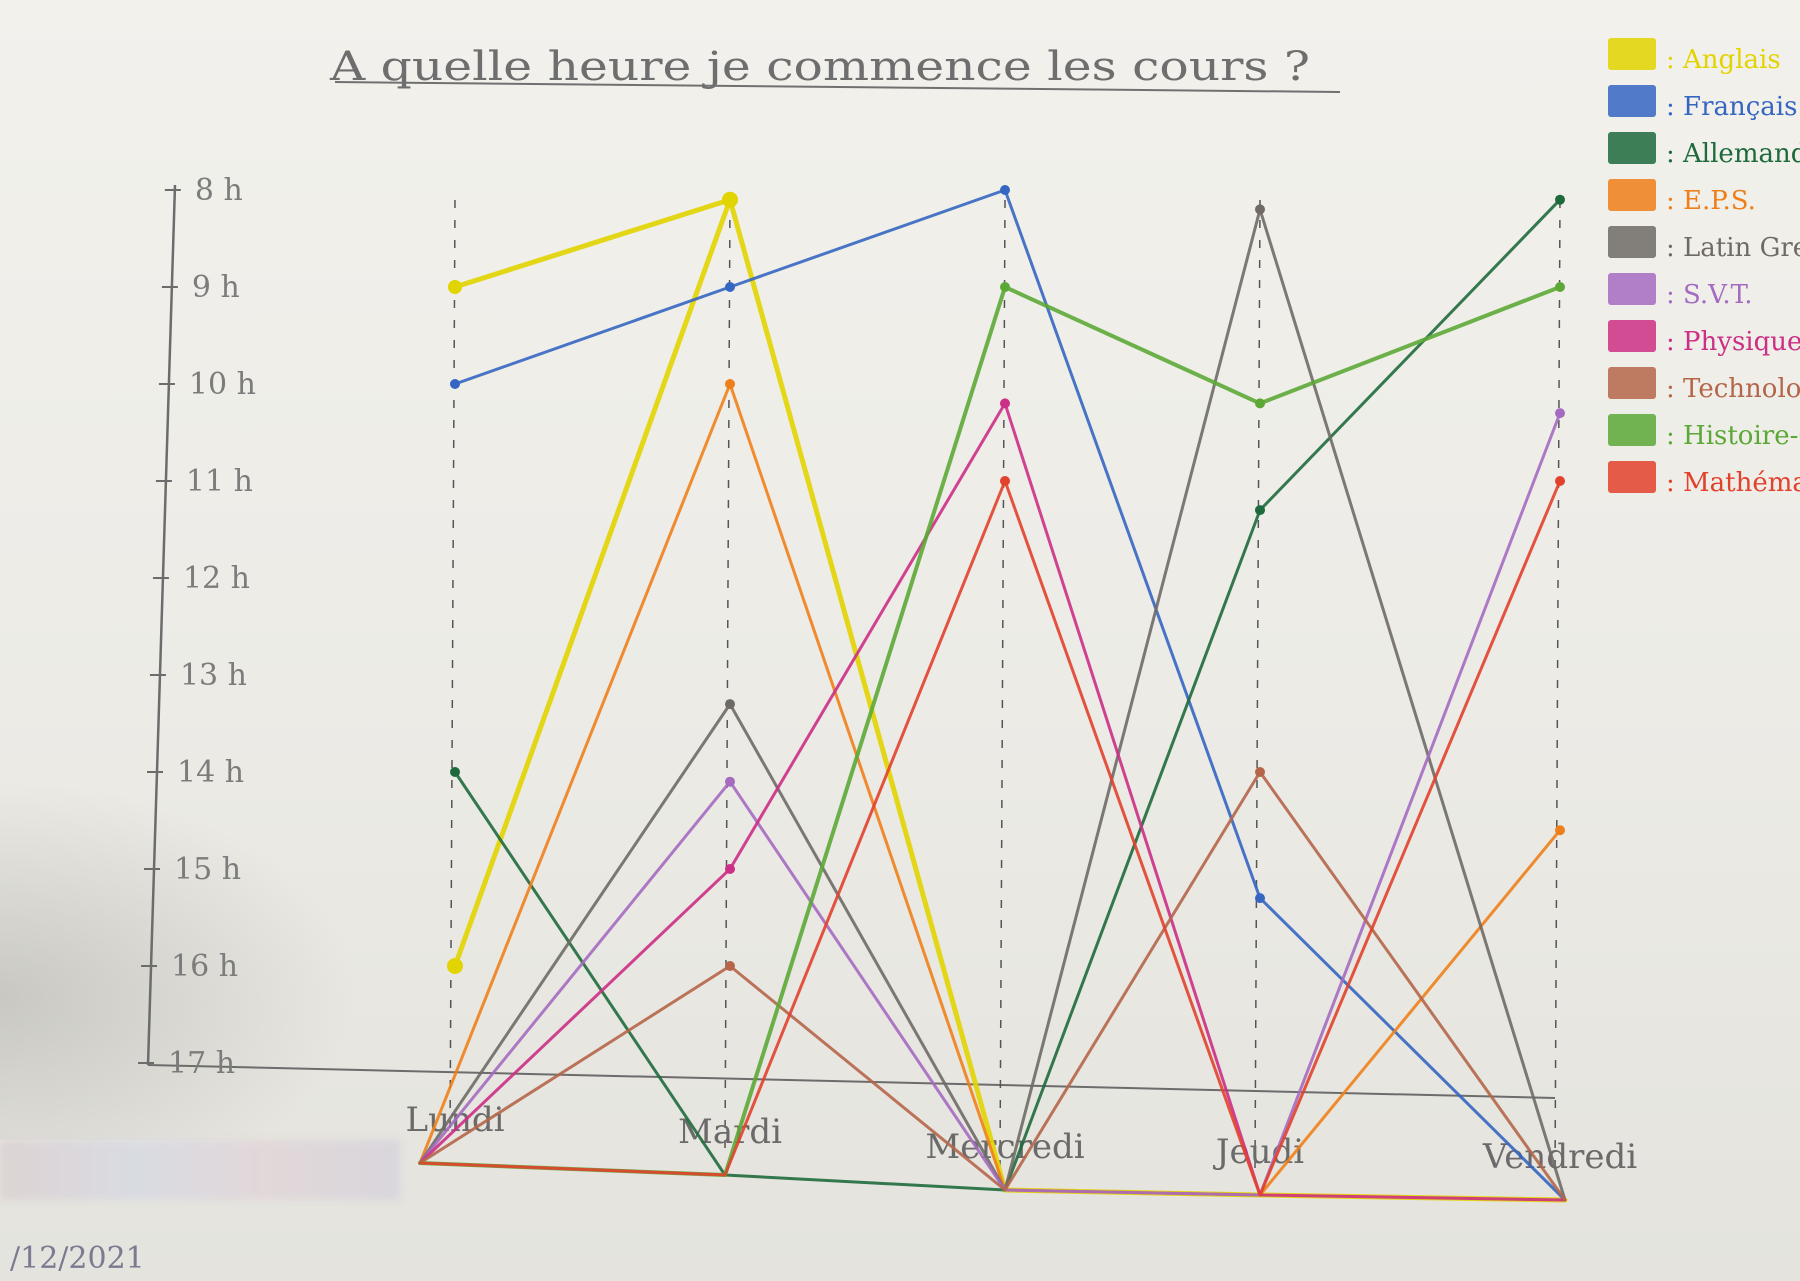  I want to click on y-tick-label: 11 h, so click(219, 481).